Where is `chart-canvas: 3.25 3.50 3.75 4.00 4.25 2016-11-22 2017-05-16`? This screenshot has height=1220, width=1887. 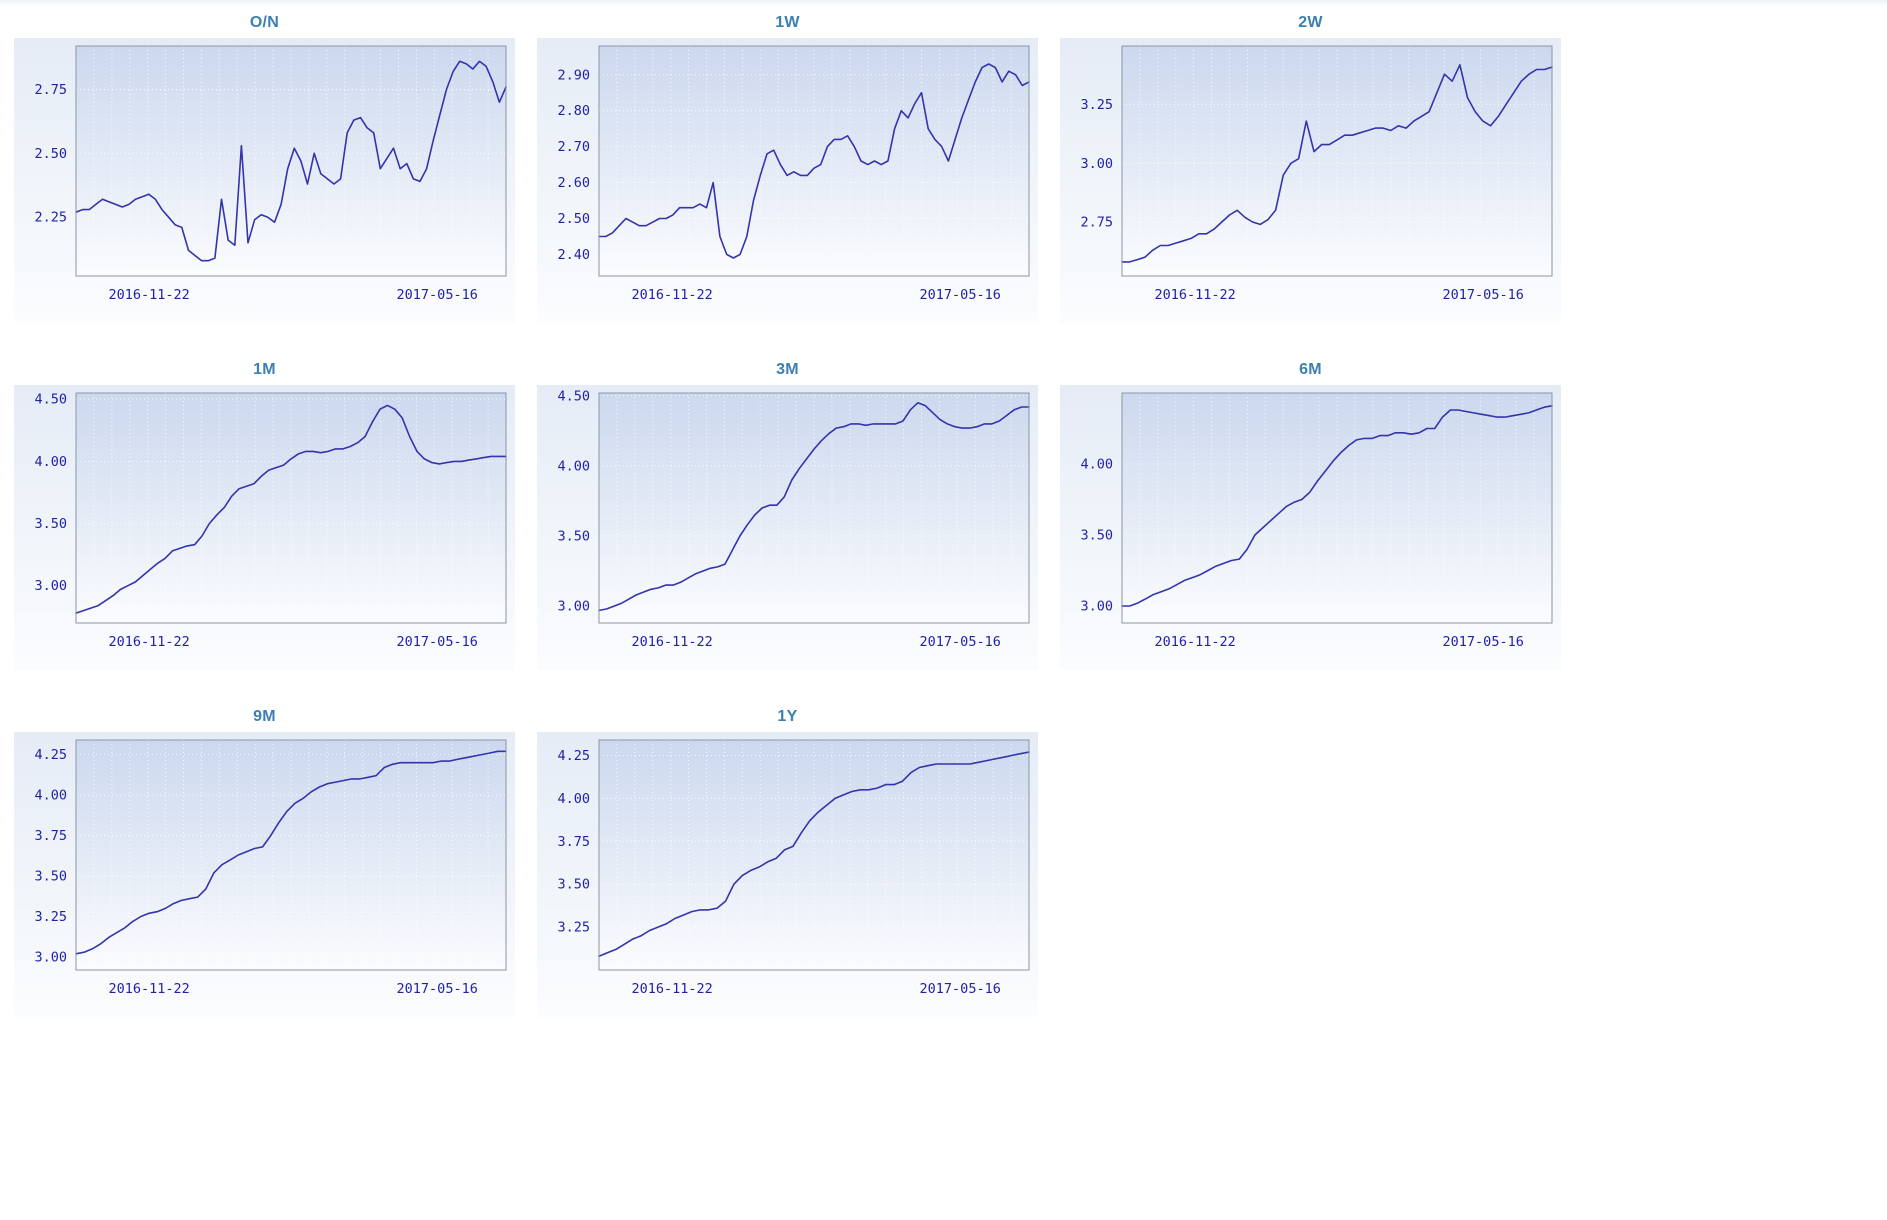
chart-canvas: 3.25 3.50 3.75 4.00 4.25 2016-11-22 2017-05-16 is located at coordinates (793, 868).